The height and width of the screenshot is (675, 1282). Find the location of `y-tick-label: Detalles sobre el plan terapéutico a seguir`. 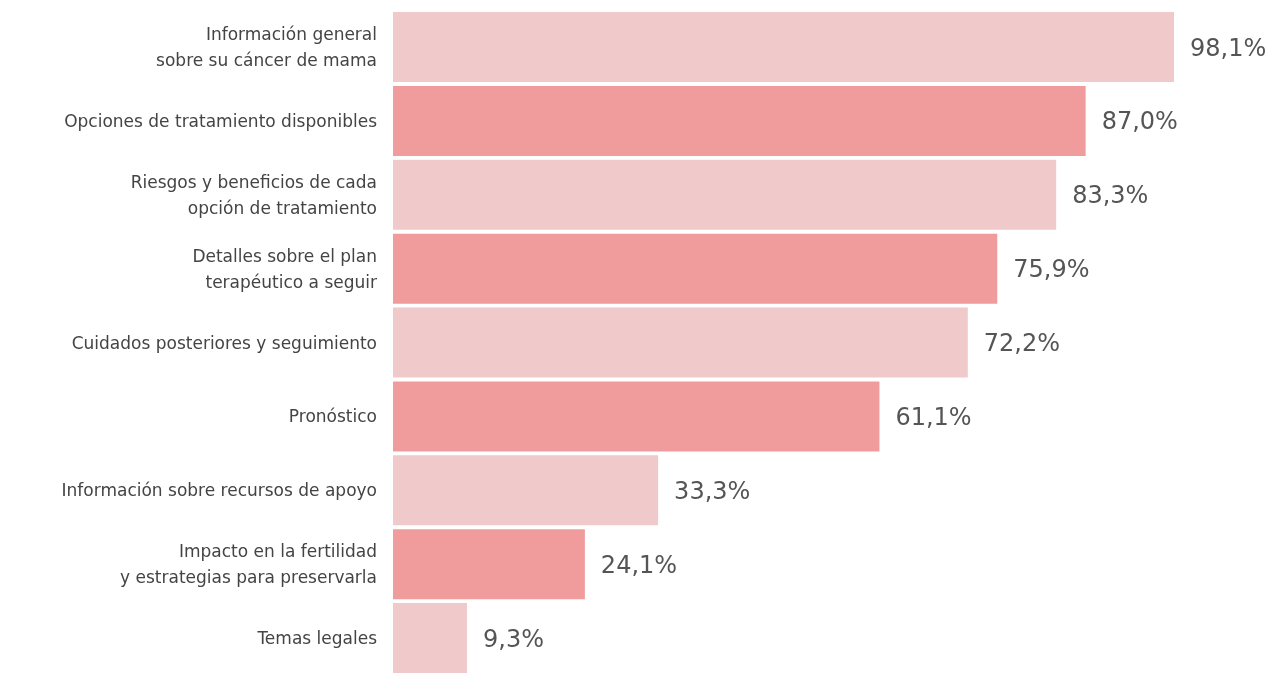

y-tick-label: Detalles sobre el plan terapéutico a seguir is located at coordinates (285, 268).